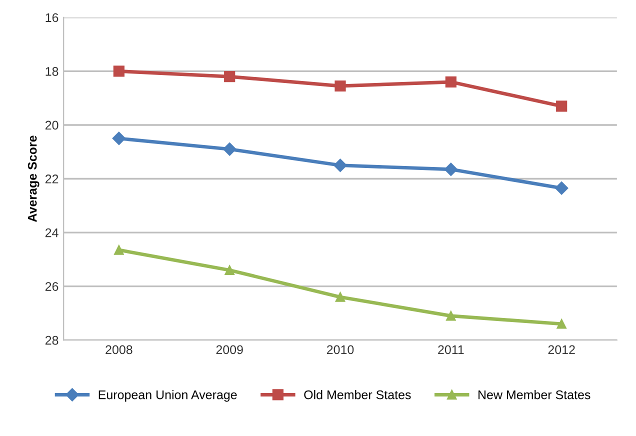  I want to click on y-tick-label: 24, so click(51, 233).